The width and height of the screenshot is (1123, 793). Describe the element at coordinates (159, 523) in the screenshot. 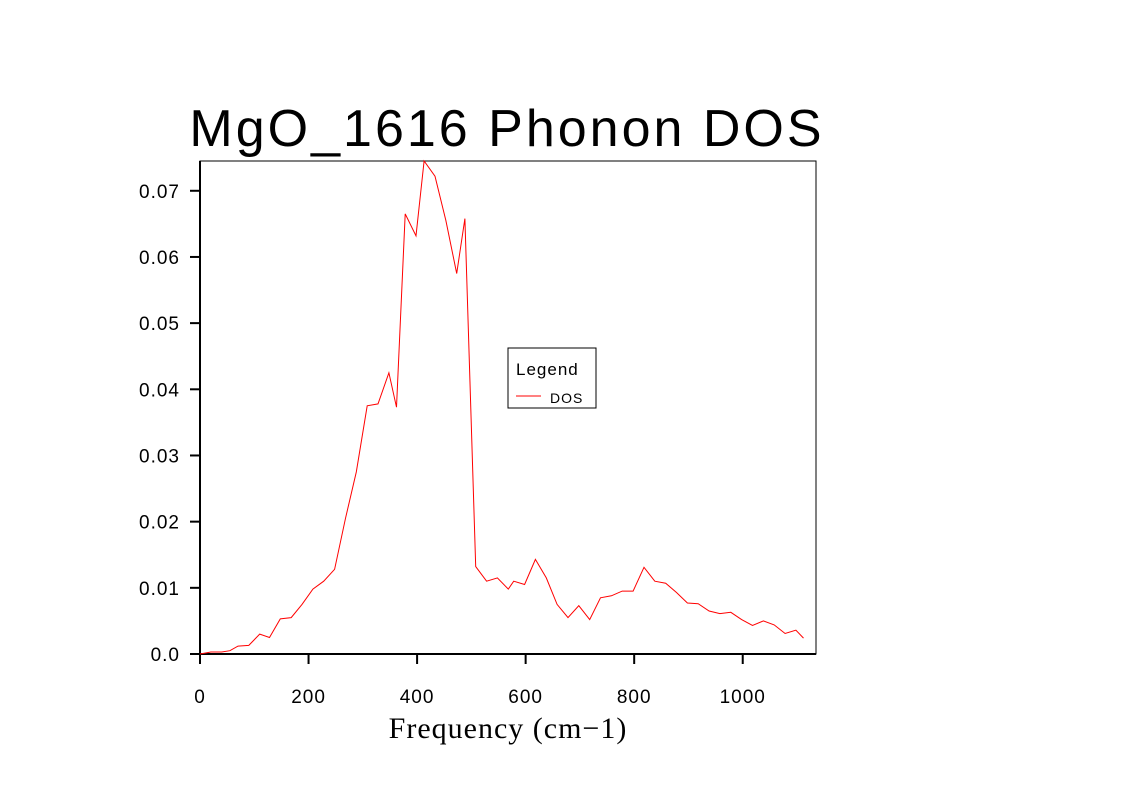

I see `y-tick-label: 0.02` at that location.